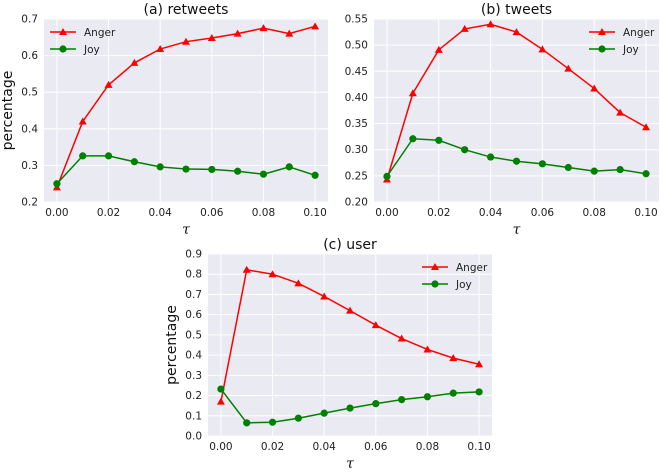 This screenshot has width=664, height=475. Describe the element at coordinates (356, 20) in the screenshot. I see `y-tick-label: 0.55` at that location.